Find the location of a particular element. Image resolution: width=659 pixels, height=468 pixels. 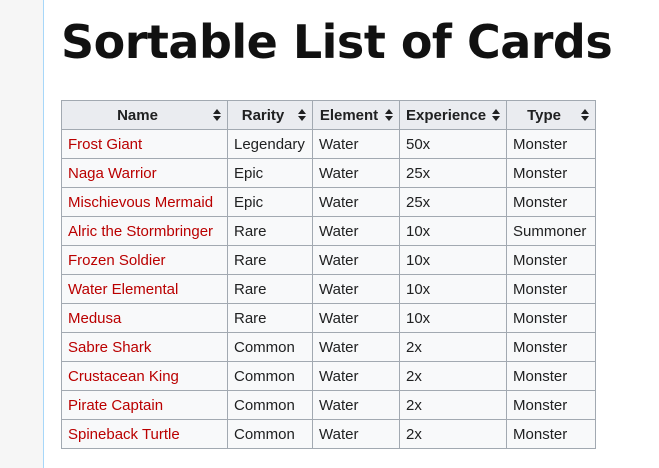

page-title: Sortable List of Cards is located at coordinates (337, 42).